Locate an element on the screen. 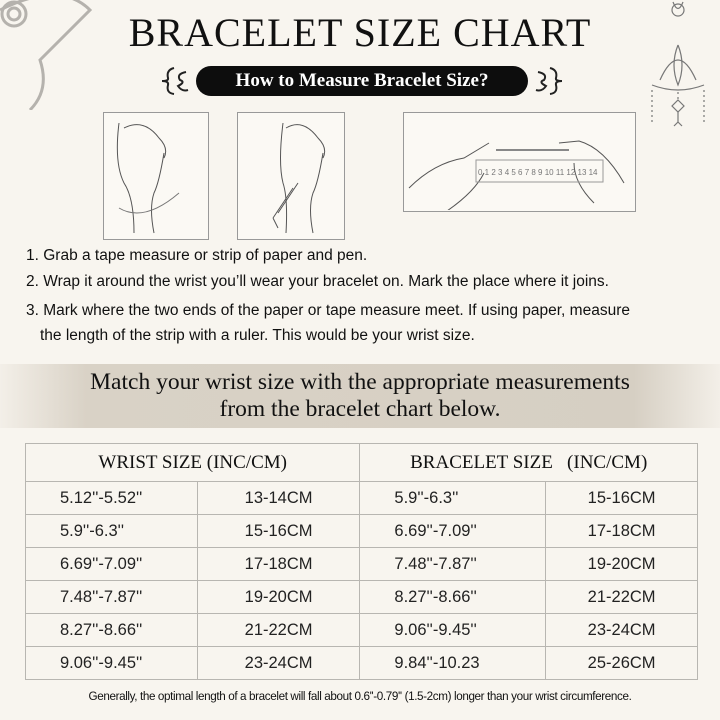 This screenshot has height=720, width=720. wrist-cm-cell: 19-20CM is located at coordinates (278, 597).